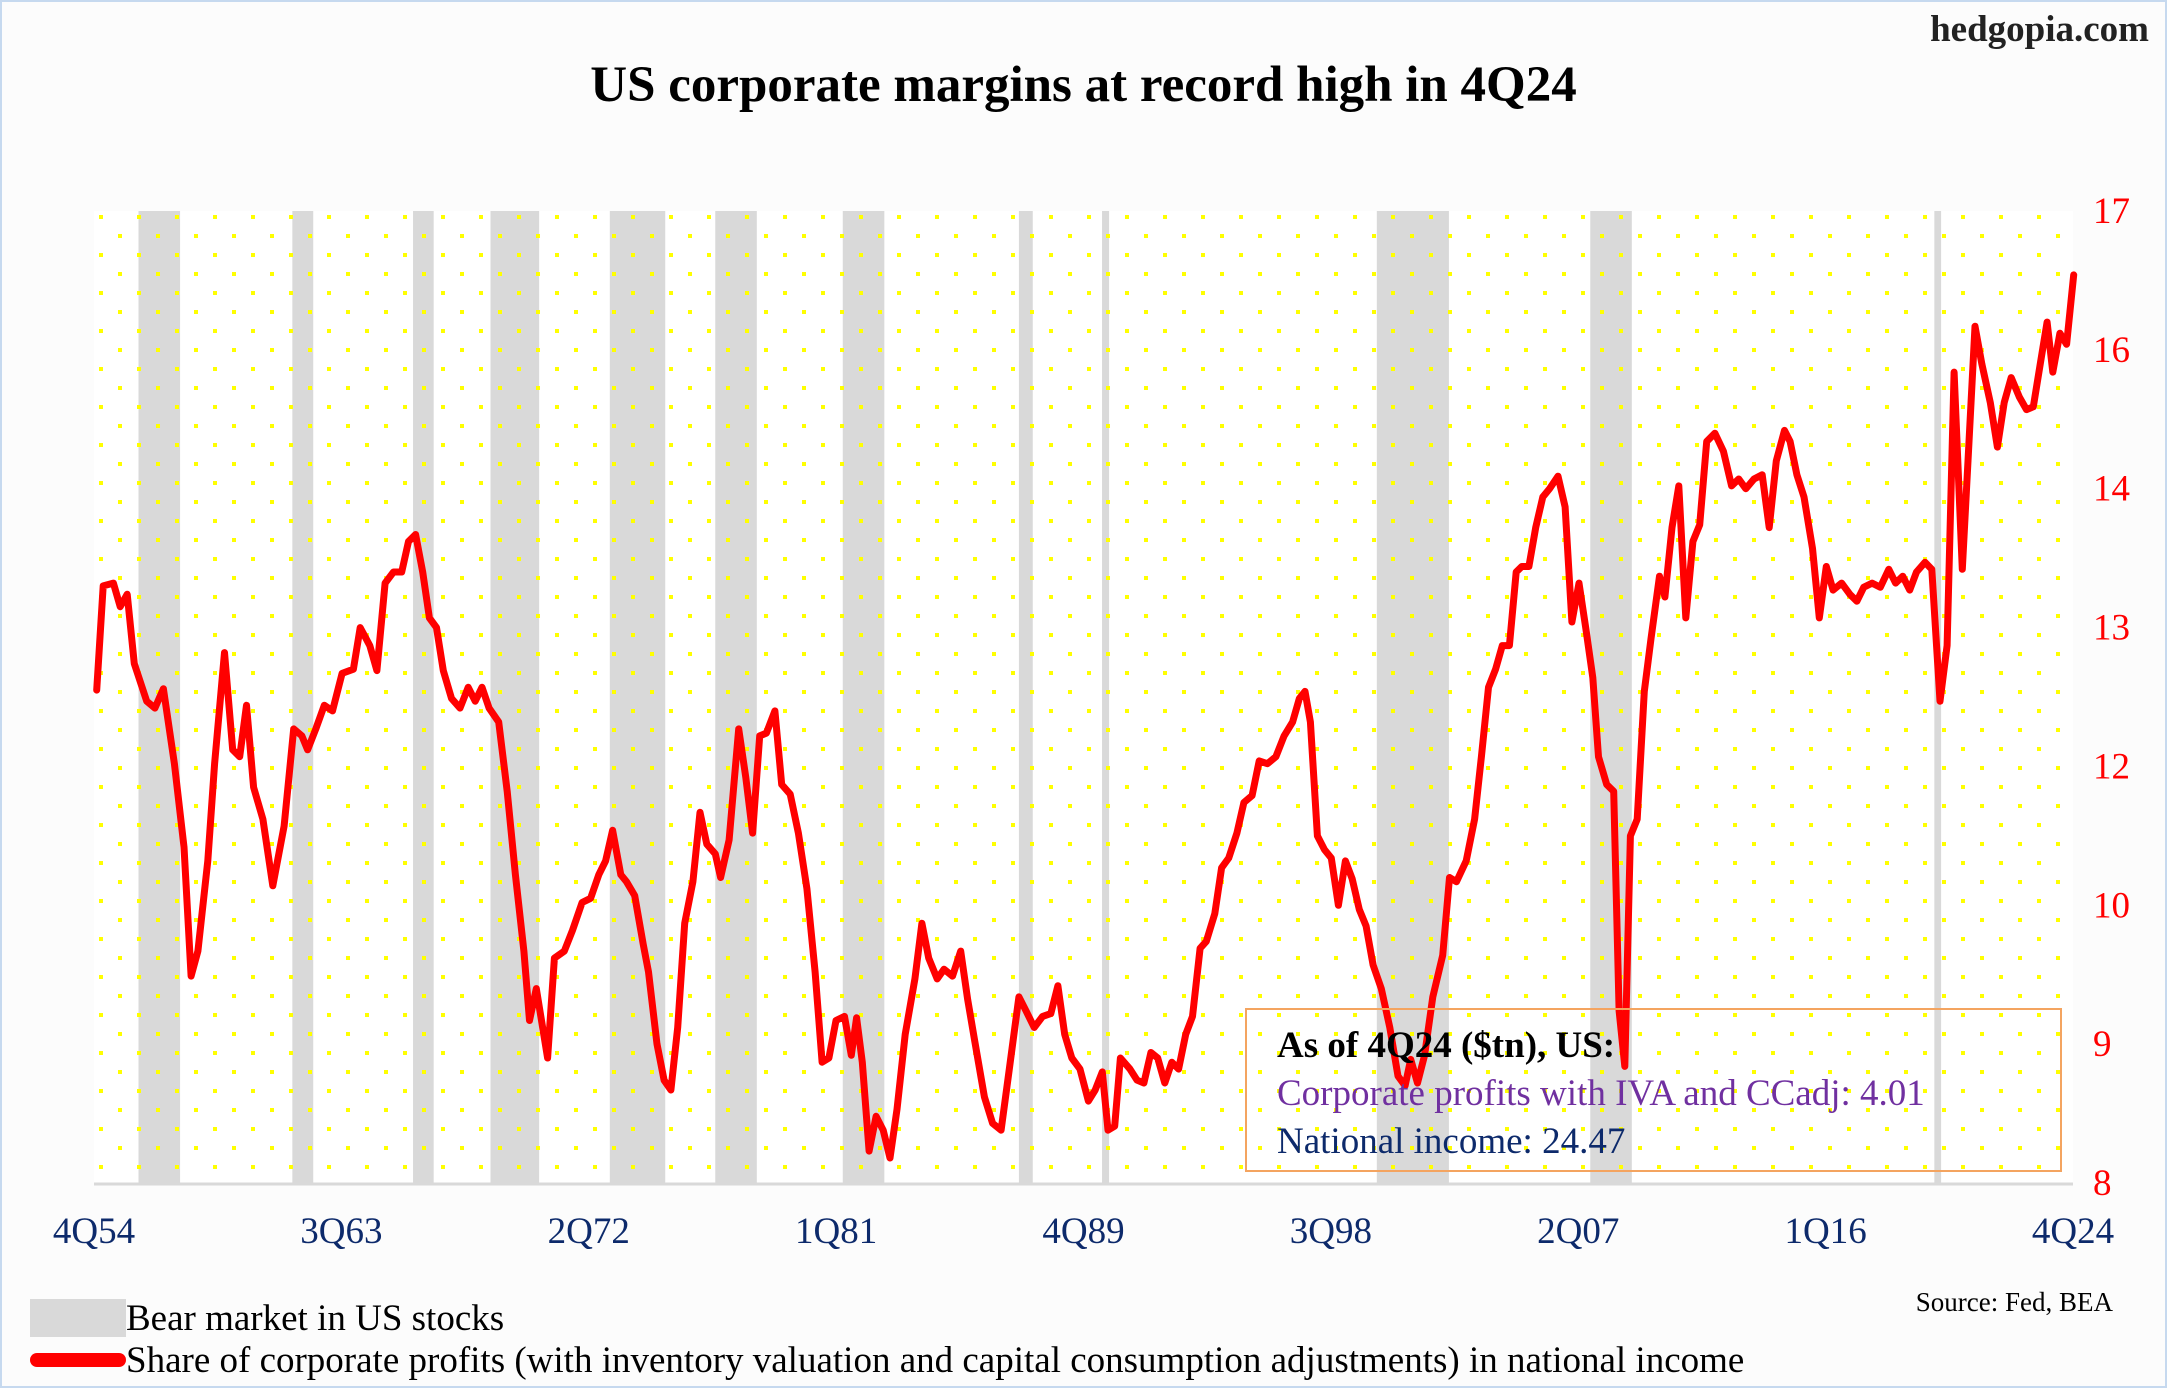  Describe the element at coordinates (341, 1231) in the screenshot. I see `x-tick-label: 3Q63` at that location.